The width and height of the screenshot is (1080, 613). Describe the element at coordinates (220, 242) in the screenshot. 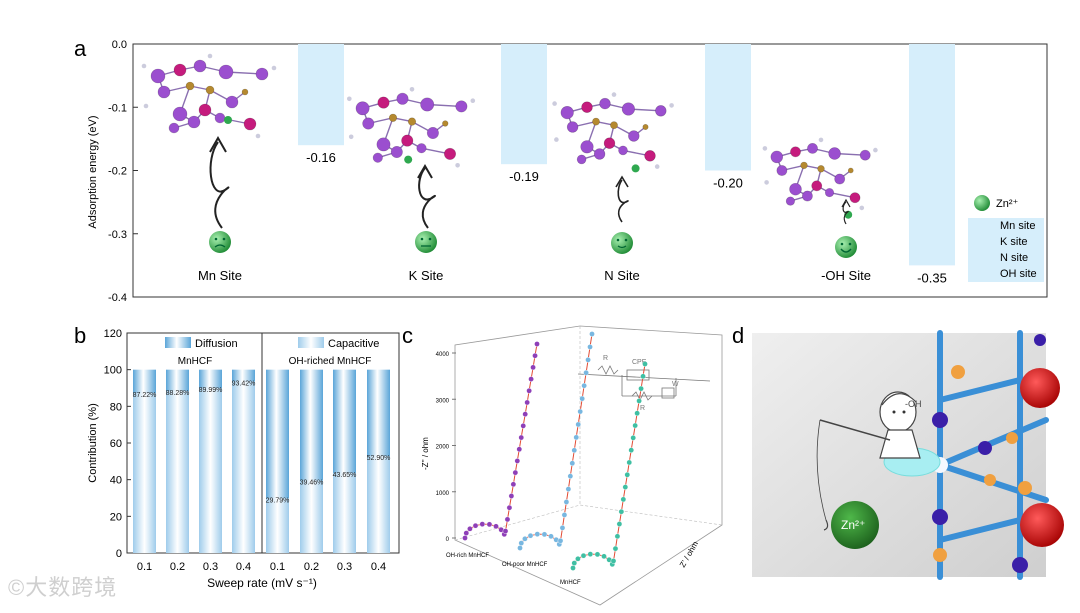

I see `sad-face-icon` at that location.